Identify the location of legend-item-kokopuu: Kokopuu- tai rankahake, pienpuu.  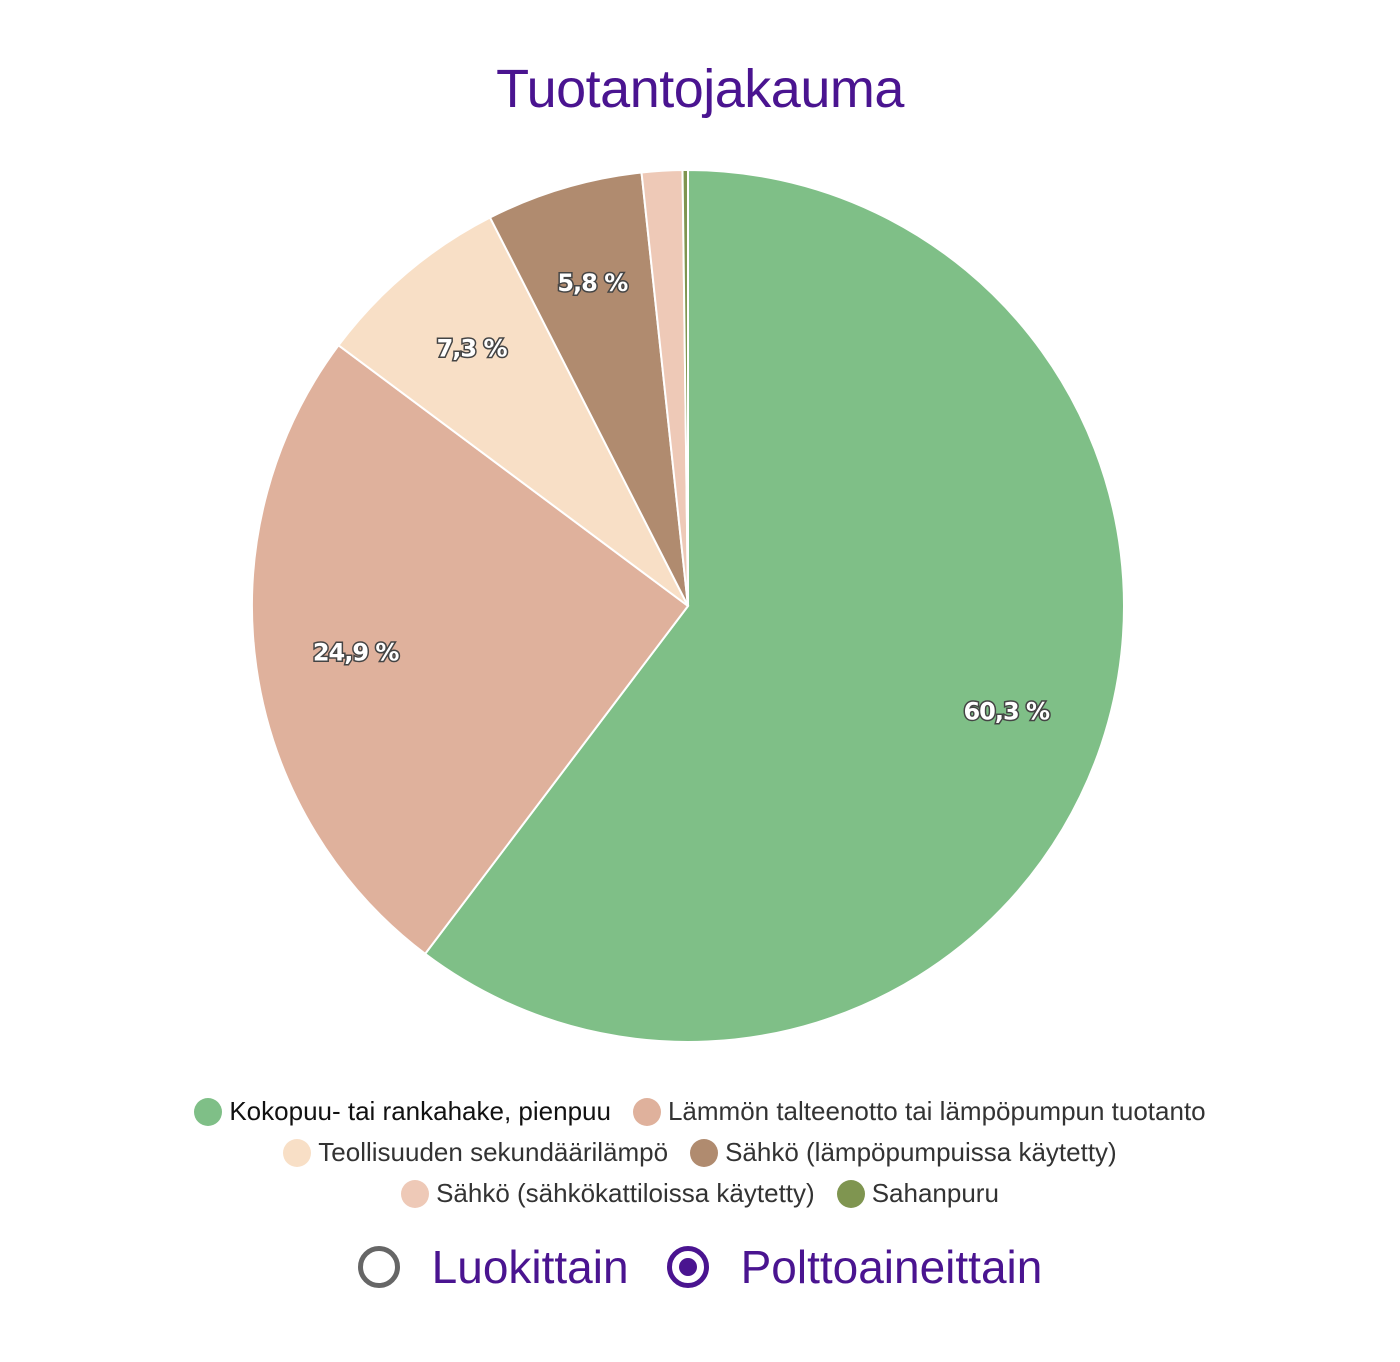
(402, 1111).